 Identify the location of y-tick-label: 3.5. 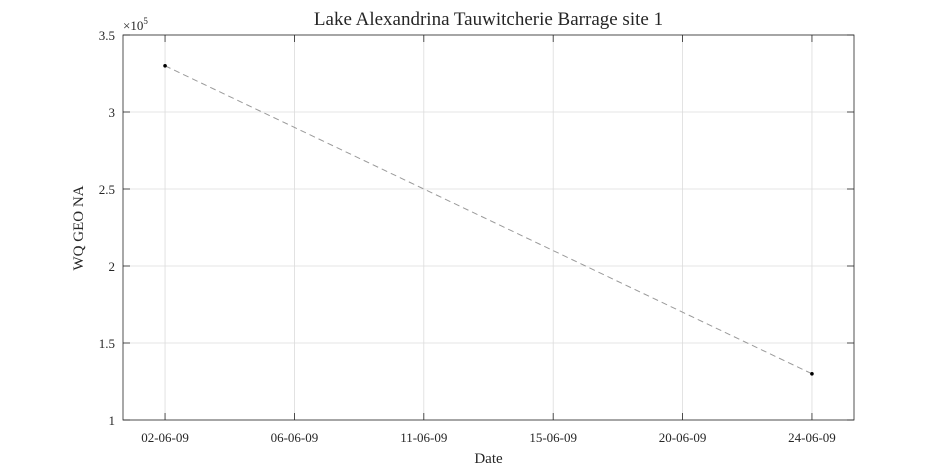
(107, 35).